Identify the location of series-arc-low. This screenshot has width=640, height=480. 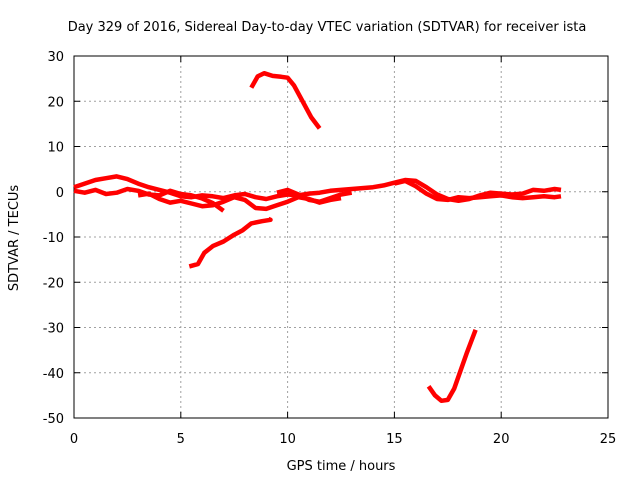
(452, 366).